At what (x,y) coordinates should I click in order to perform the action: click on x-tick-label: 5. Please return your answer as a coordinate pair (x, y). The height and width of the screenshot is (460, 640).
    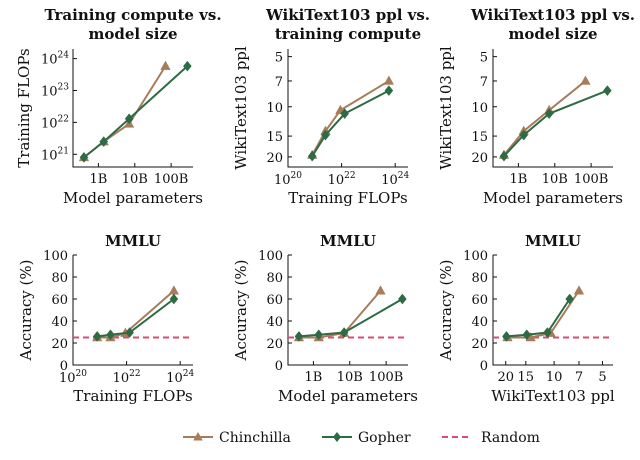
    Looking at the image, I should click on (602, 377).